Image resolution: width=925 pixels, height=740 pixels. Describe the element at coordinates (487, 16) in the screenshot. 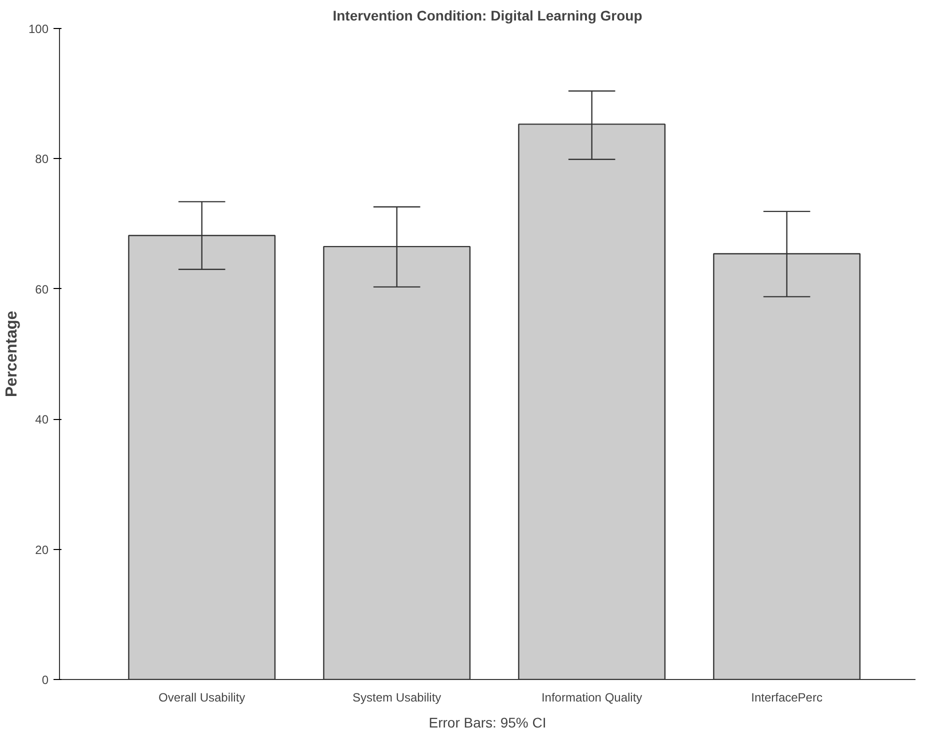

I see `chart-title: Intervention Condition: Digital Learning Group` at that location.